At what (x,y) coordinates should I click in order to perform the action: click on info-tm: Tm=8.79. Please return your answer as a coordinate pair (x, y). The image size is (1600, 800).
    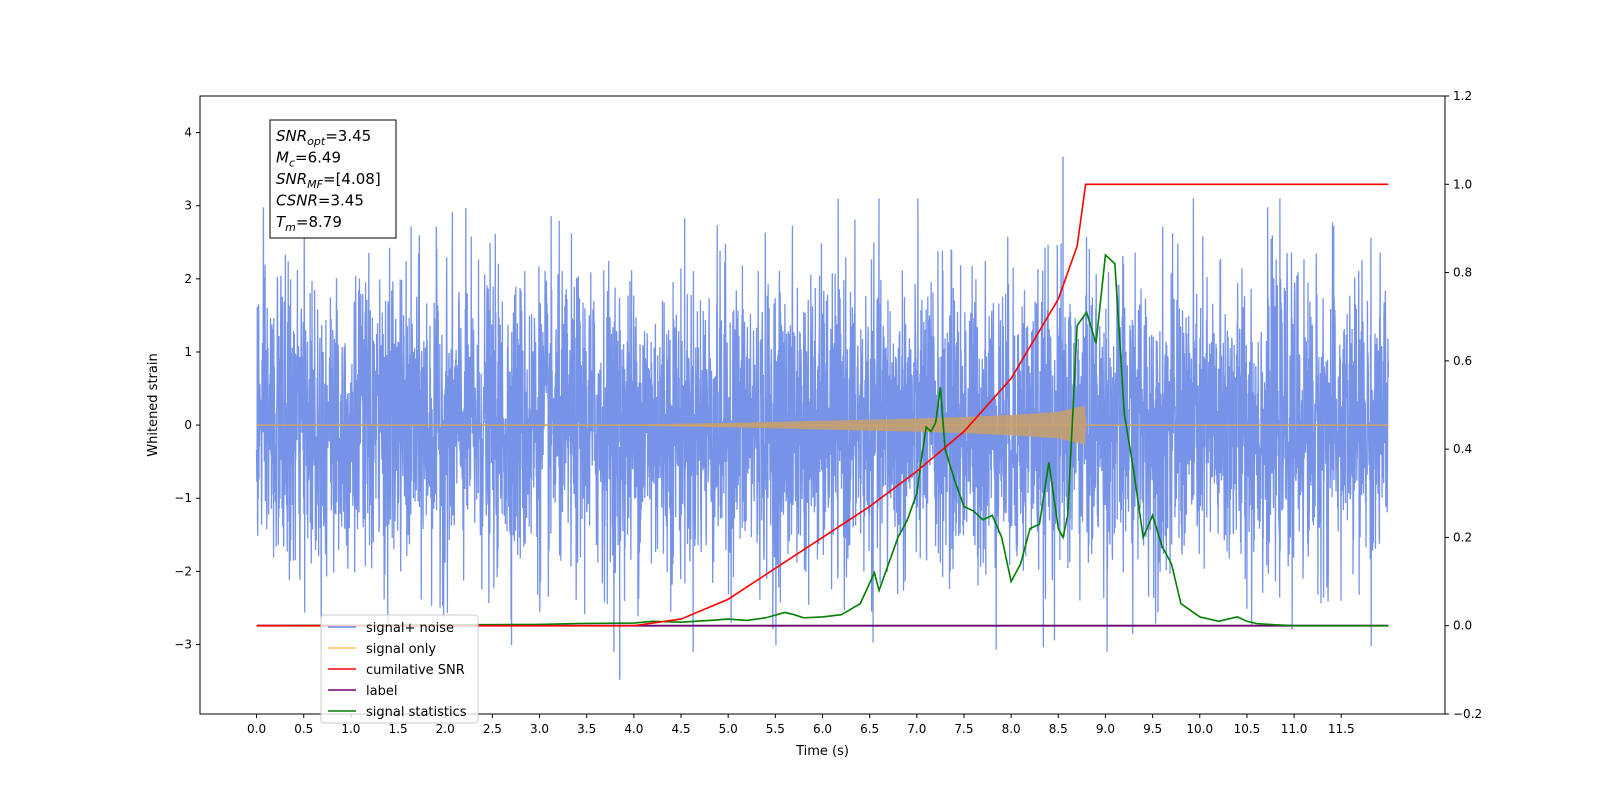
    Looking at the image, I should click on (309, 223).